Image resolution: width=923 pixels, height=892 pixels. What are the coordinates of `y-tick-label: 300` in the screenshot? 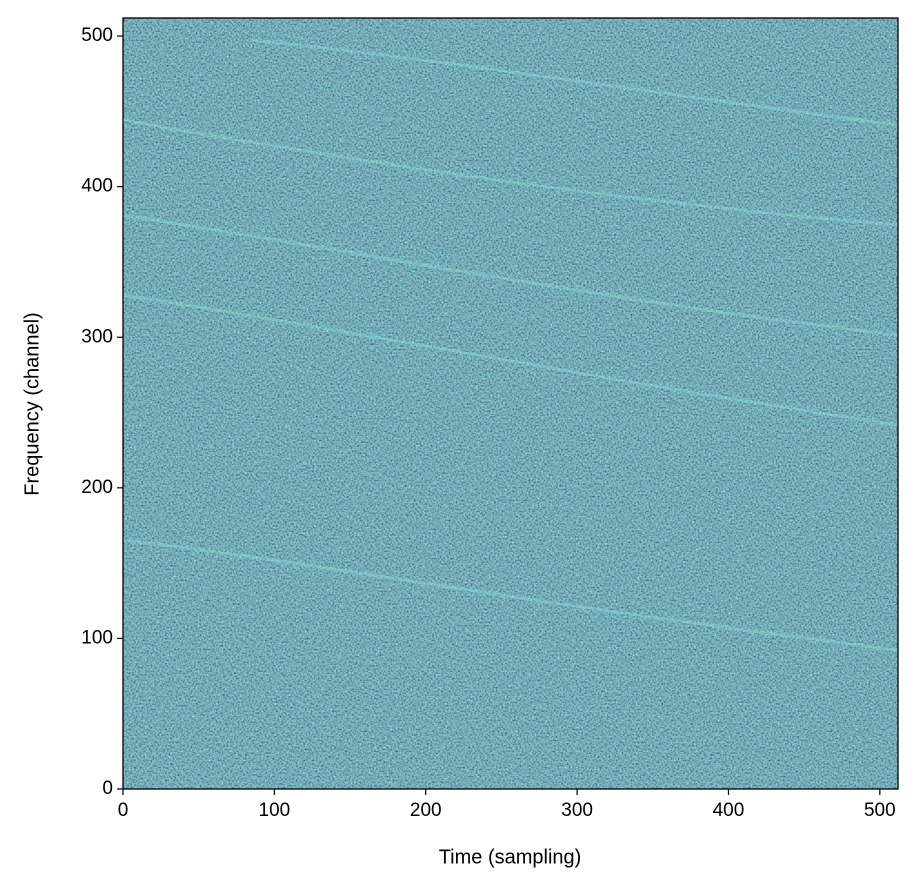 It's located at (97, 336).